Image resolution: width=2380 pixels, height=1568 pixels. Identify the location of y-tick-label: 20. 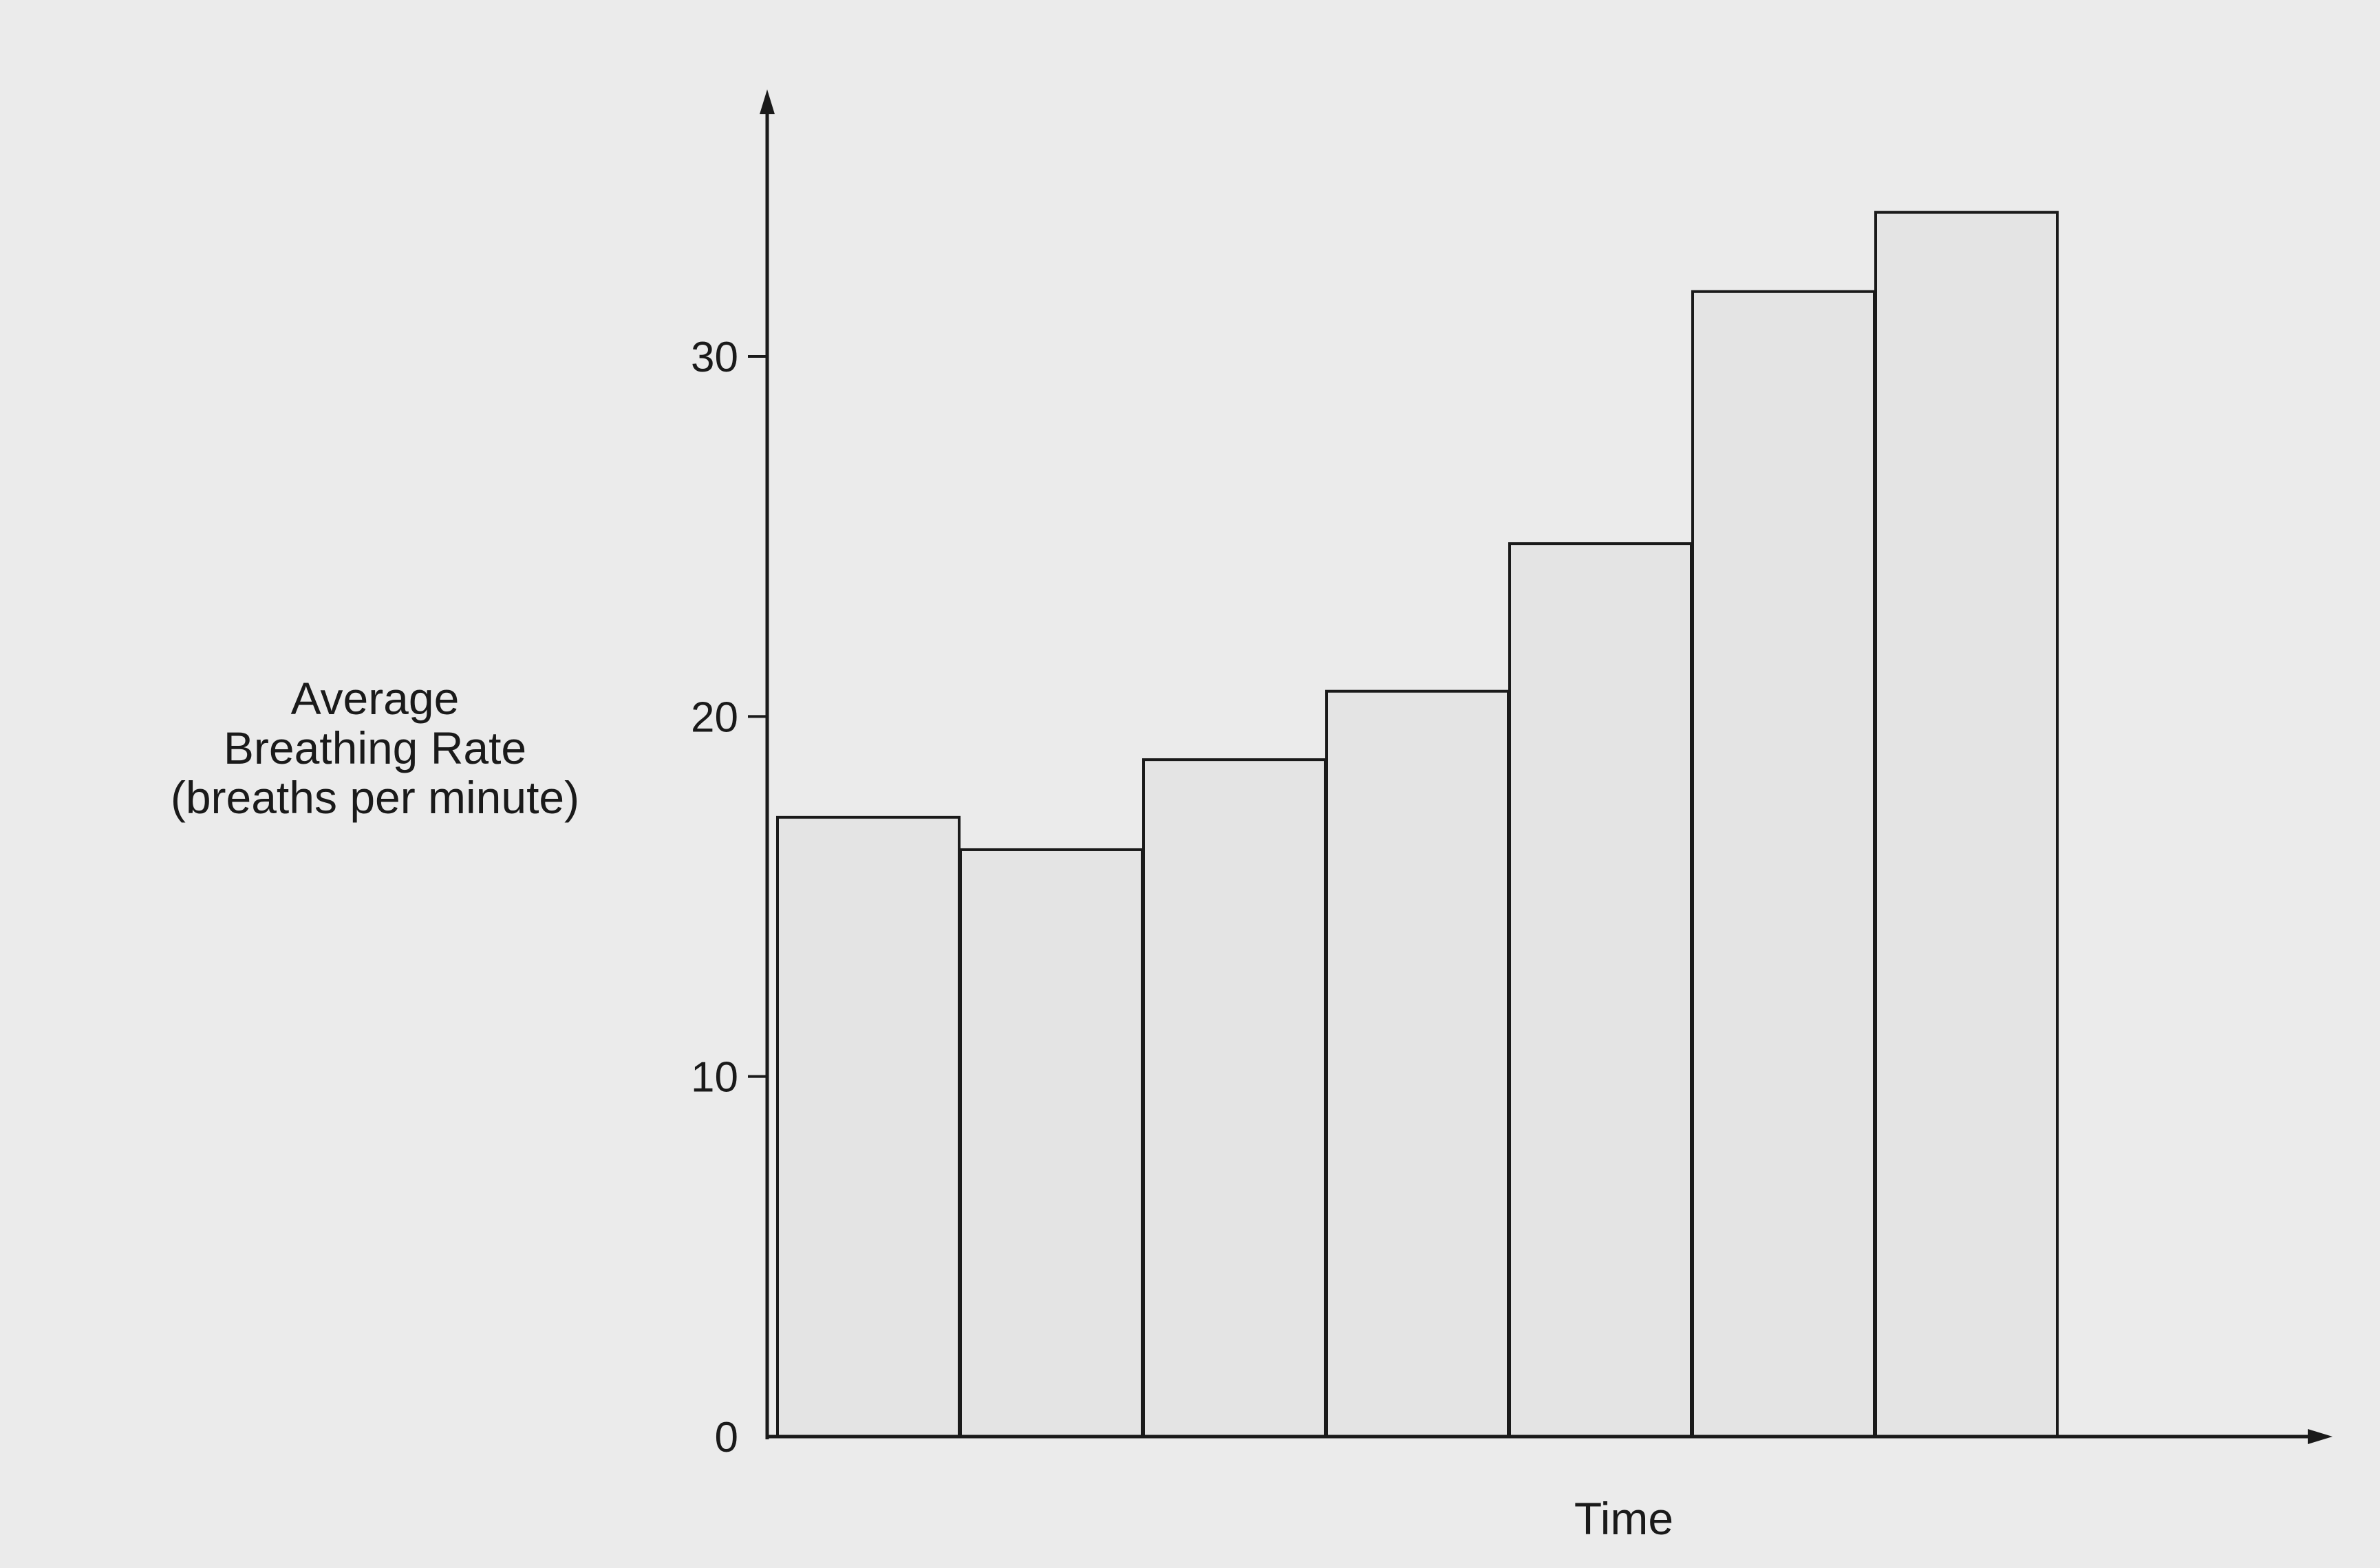
(714, 717).